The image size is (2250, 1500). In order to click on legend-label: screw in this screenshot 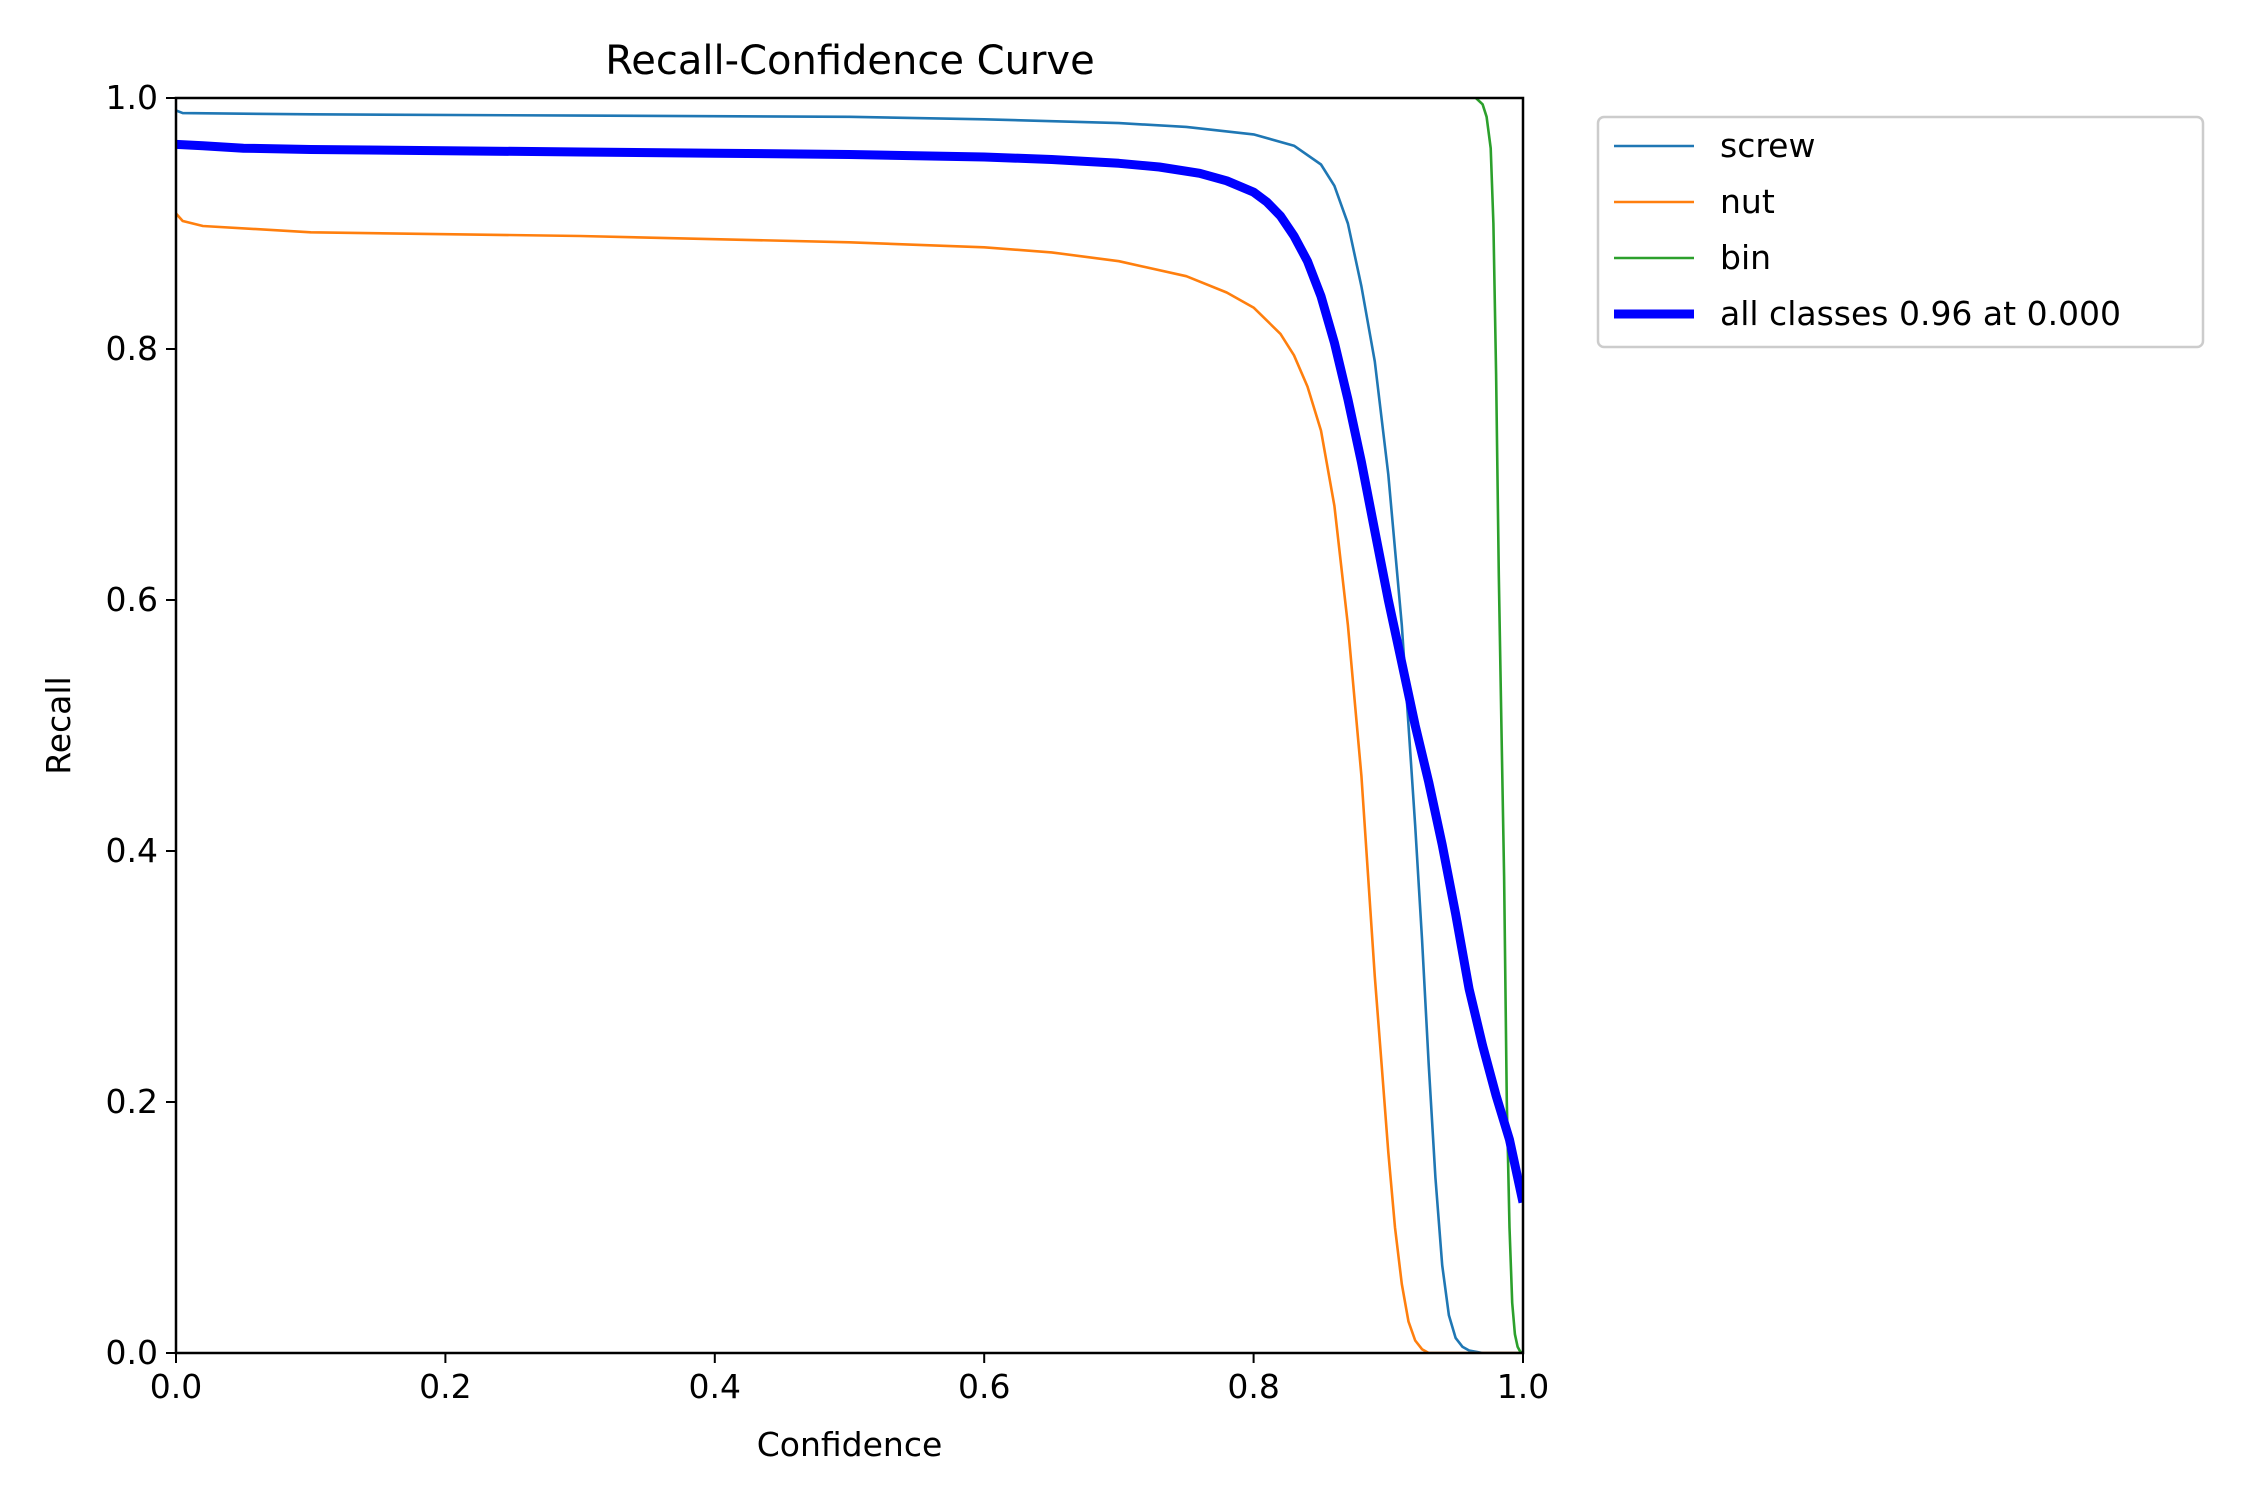, I will do `click(1767, 145)`.